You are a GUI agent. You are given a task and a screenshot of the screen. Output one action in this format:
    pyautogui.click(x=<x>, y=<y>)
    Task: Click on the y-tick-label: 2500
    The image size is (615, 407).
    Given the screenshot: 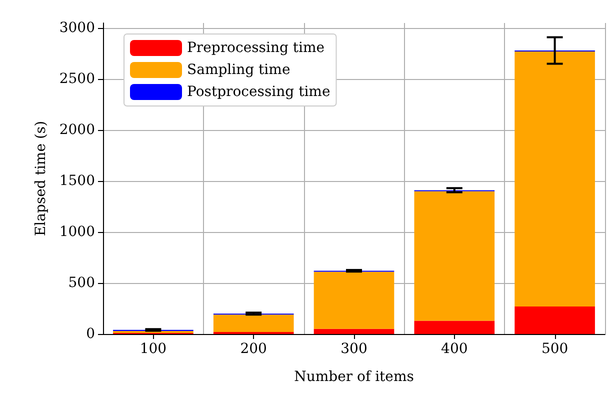 What is the action you would take?
    pyautogui.click(x=77, y=79)
    